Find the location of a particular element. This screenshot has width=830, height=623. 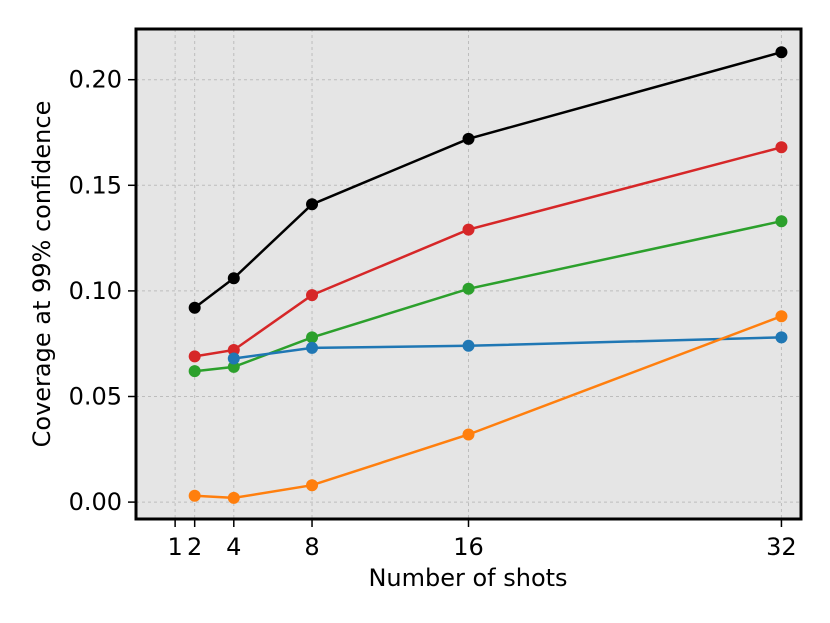

y-tick-label: 0.00 is located at coordinates (95, 502).